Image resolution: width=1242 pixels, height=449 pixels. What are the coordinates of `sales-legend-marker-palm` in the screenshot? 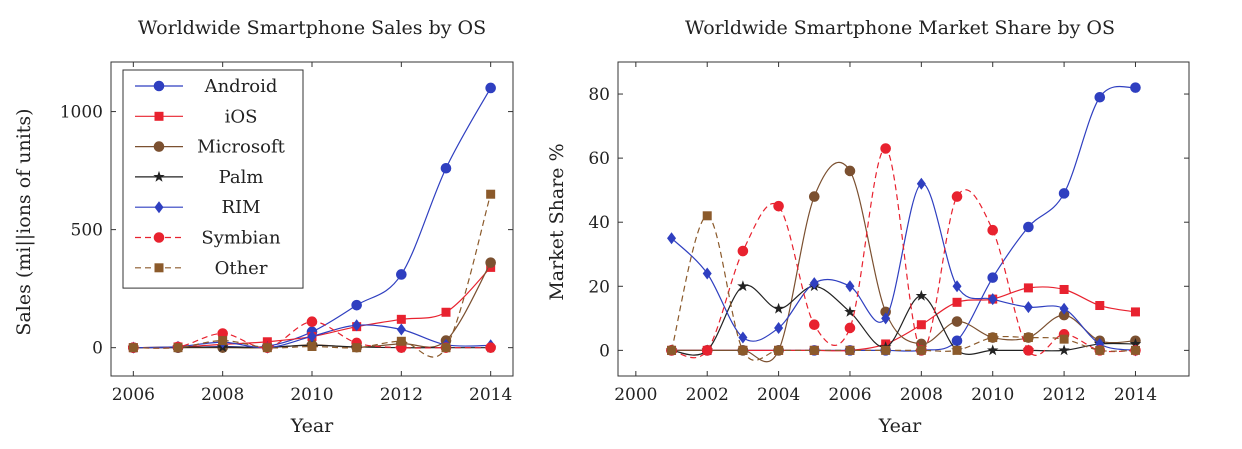 It's located at (159, 176).